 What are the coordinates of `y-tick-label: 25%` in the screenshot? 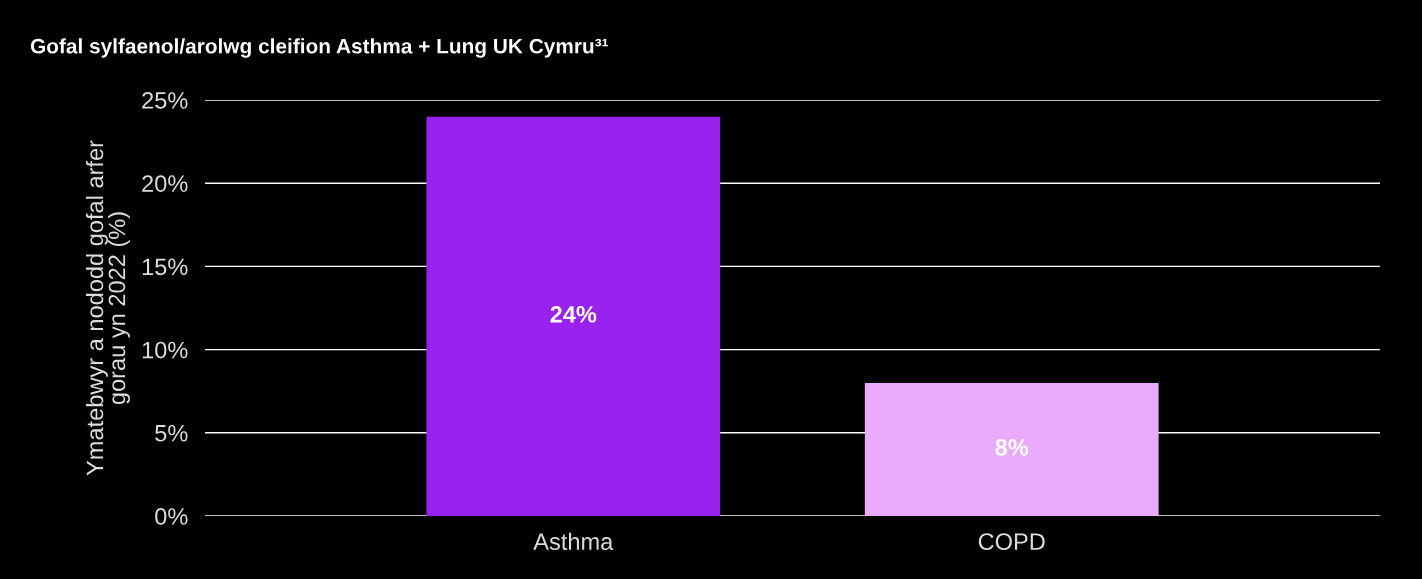 It's located at (165, 100).